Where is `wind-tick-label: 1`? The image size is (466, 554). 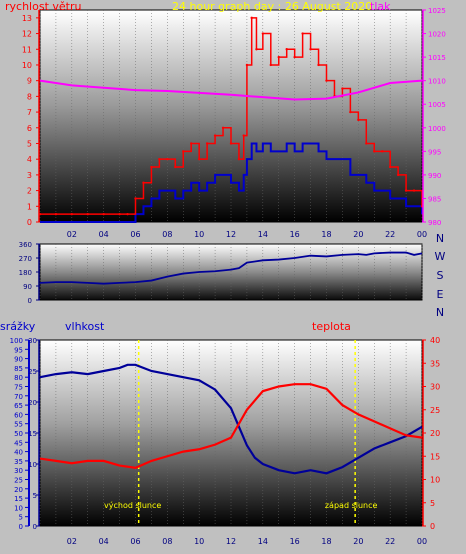
wind-tick-label: 1 is located at coordinates (29, 206).